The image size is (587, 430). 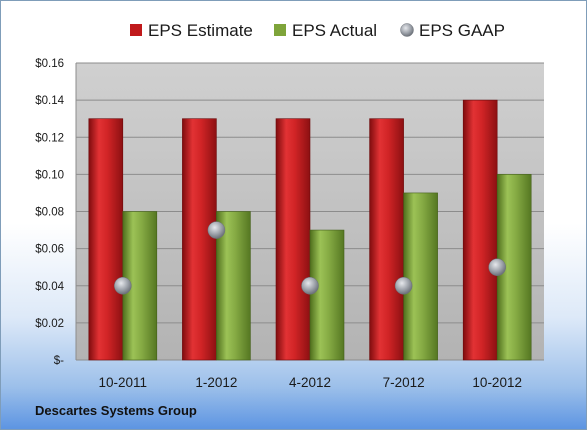 What do you see at coordinates (334, 30) in the screenshot?
I see `legend-label: EPS Actual` at bounding box center [334, 30].